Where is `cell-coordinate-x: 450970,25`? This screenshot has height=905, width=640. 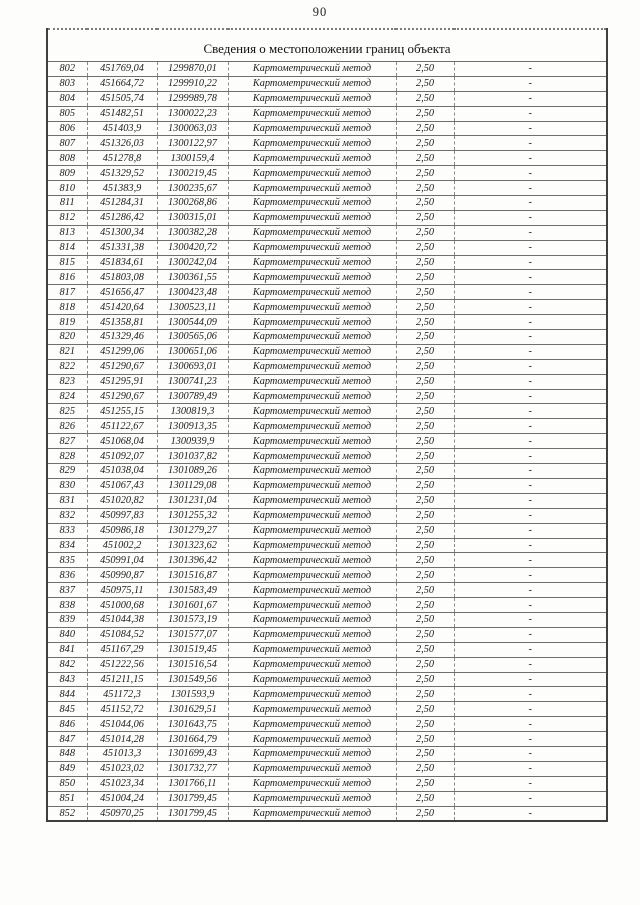
cell-coordinate-x: 450970,25 is located at coordinates (122, 813).